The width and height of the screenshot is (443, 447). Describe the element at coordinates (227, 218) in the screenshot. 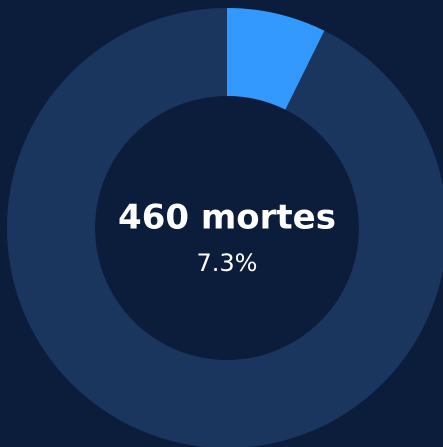

I see `center-title: 460 mortes` at that location.